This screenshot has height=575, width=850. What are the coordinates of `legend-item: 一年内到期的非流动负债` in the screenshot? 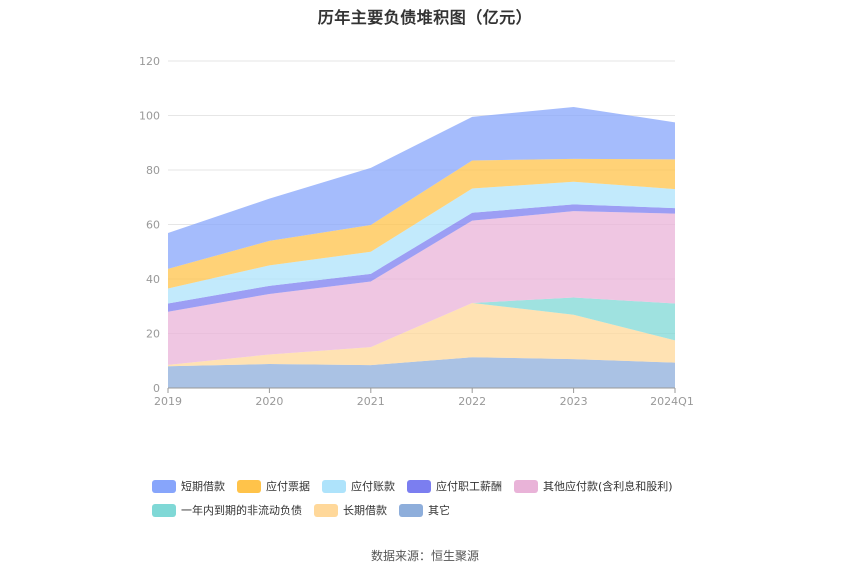 It's located at (227, 510).